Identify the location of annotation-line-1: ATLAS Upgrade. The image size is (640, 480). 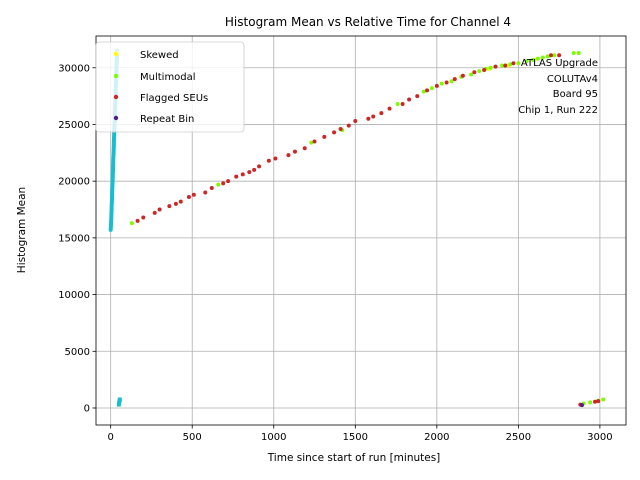
(559, 63).